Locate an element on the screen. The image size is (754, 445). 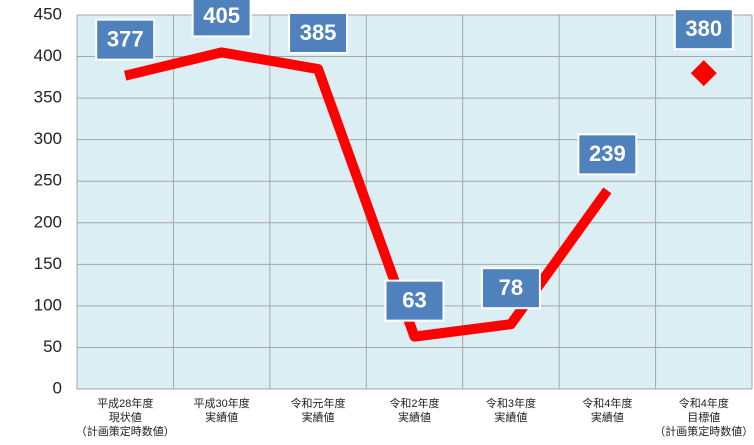
data-label: 377 is located at coordinates (125, 38).